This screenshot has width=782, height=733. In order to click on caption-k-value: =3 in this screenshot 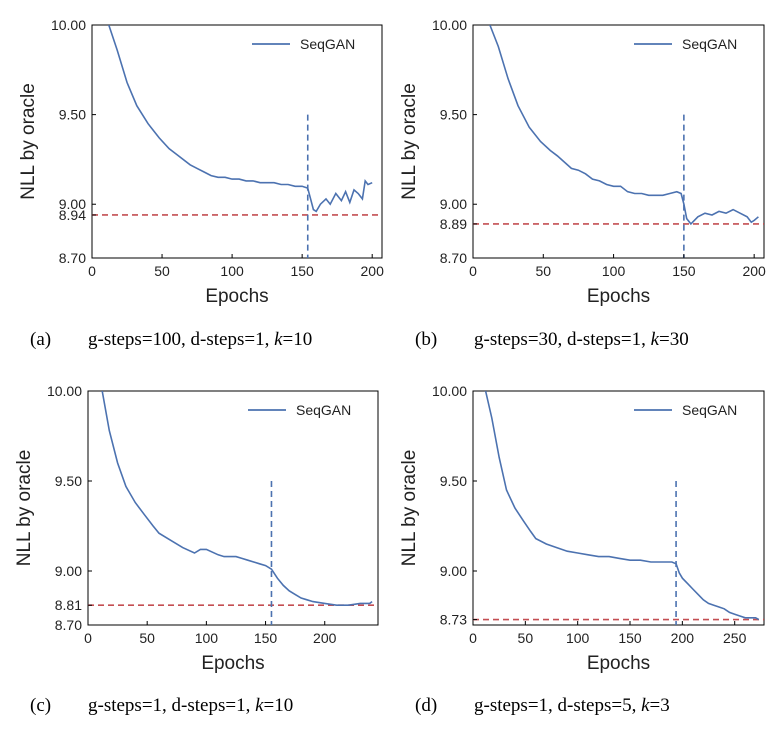, I will do `click(660, 705)`.